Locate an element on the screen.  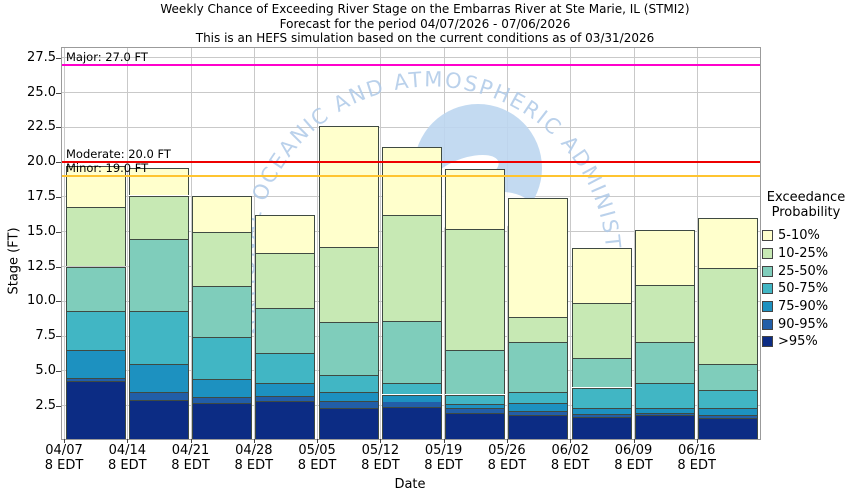
bar-segment-04/14-75-90% is located at coordinates (158, 377).